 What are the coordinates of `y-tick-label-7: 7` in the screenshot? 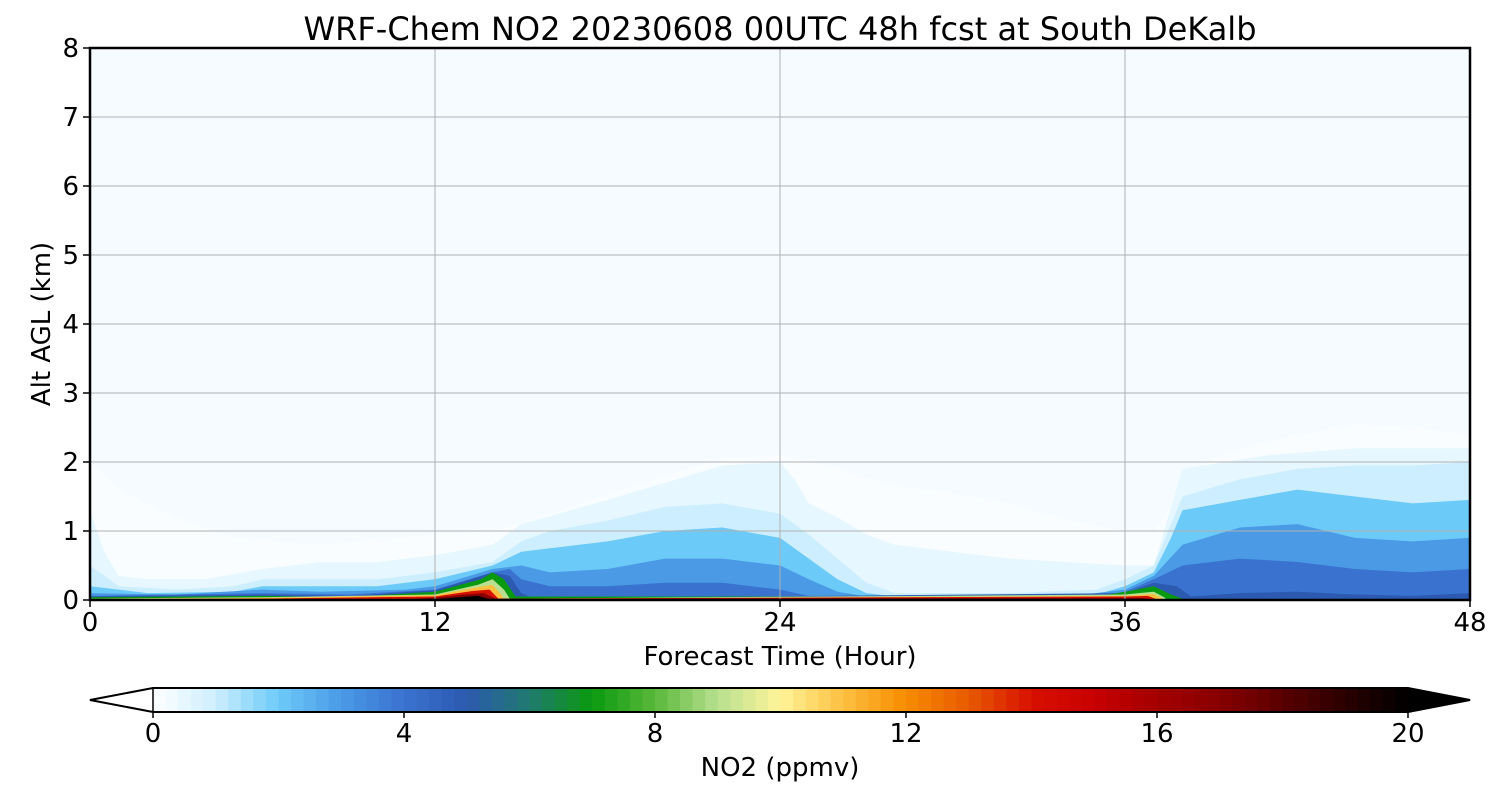 It's located at (70, 118).